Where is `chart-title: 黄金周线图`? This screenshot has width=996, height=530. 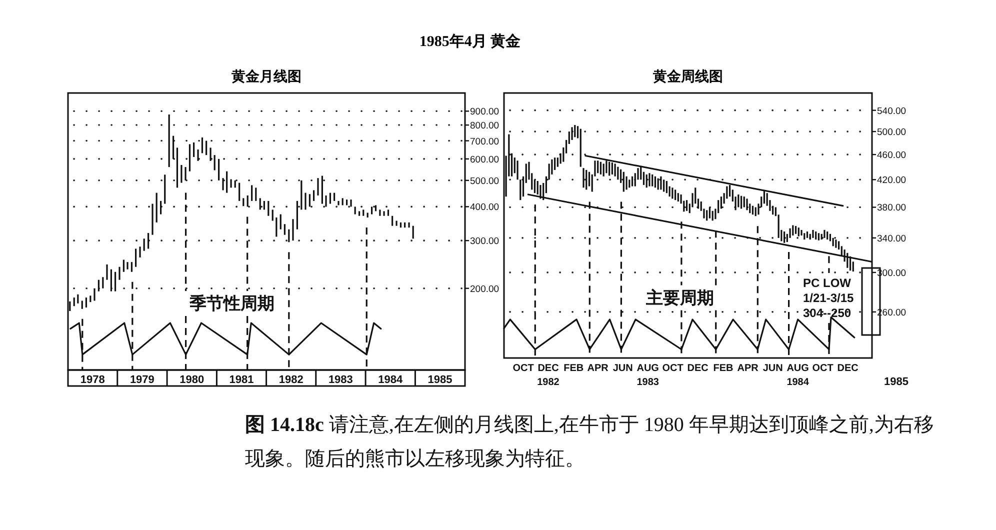 chart-title: 黄金周线图 is located at coordinates (687, 77).